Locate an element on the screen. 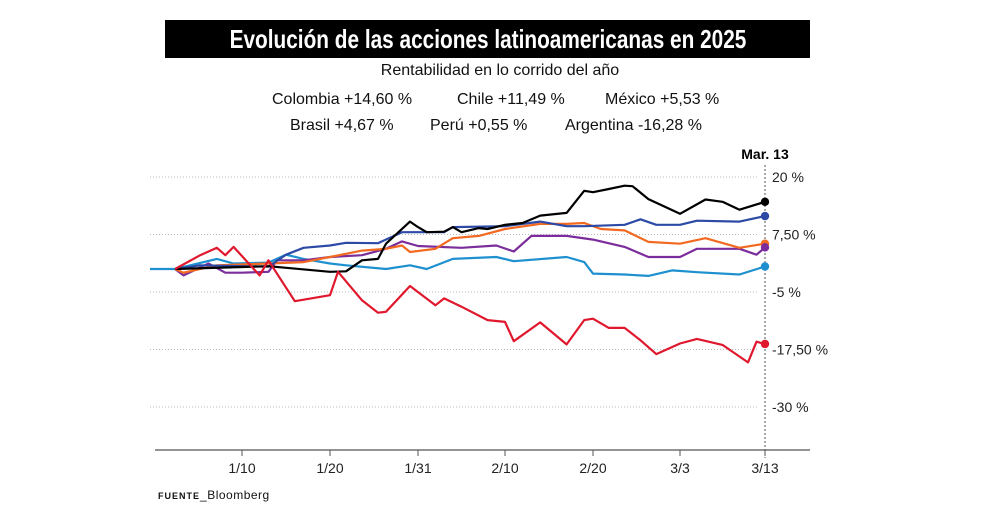  series-line-colombia is located at coordinates (470, 228).